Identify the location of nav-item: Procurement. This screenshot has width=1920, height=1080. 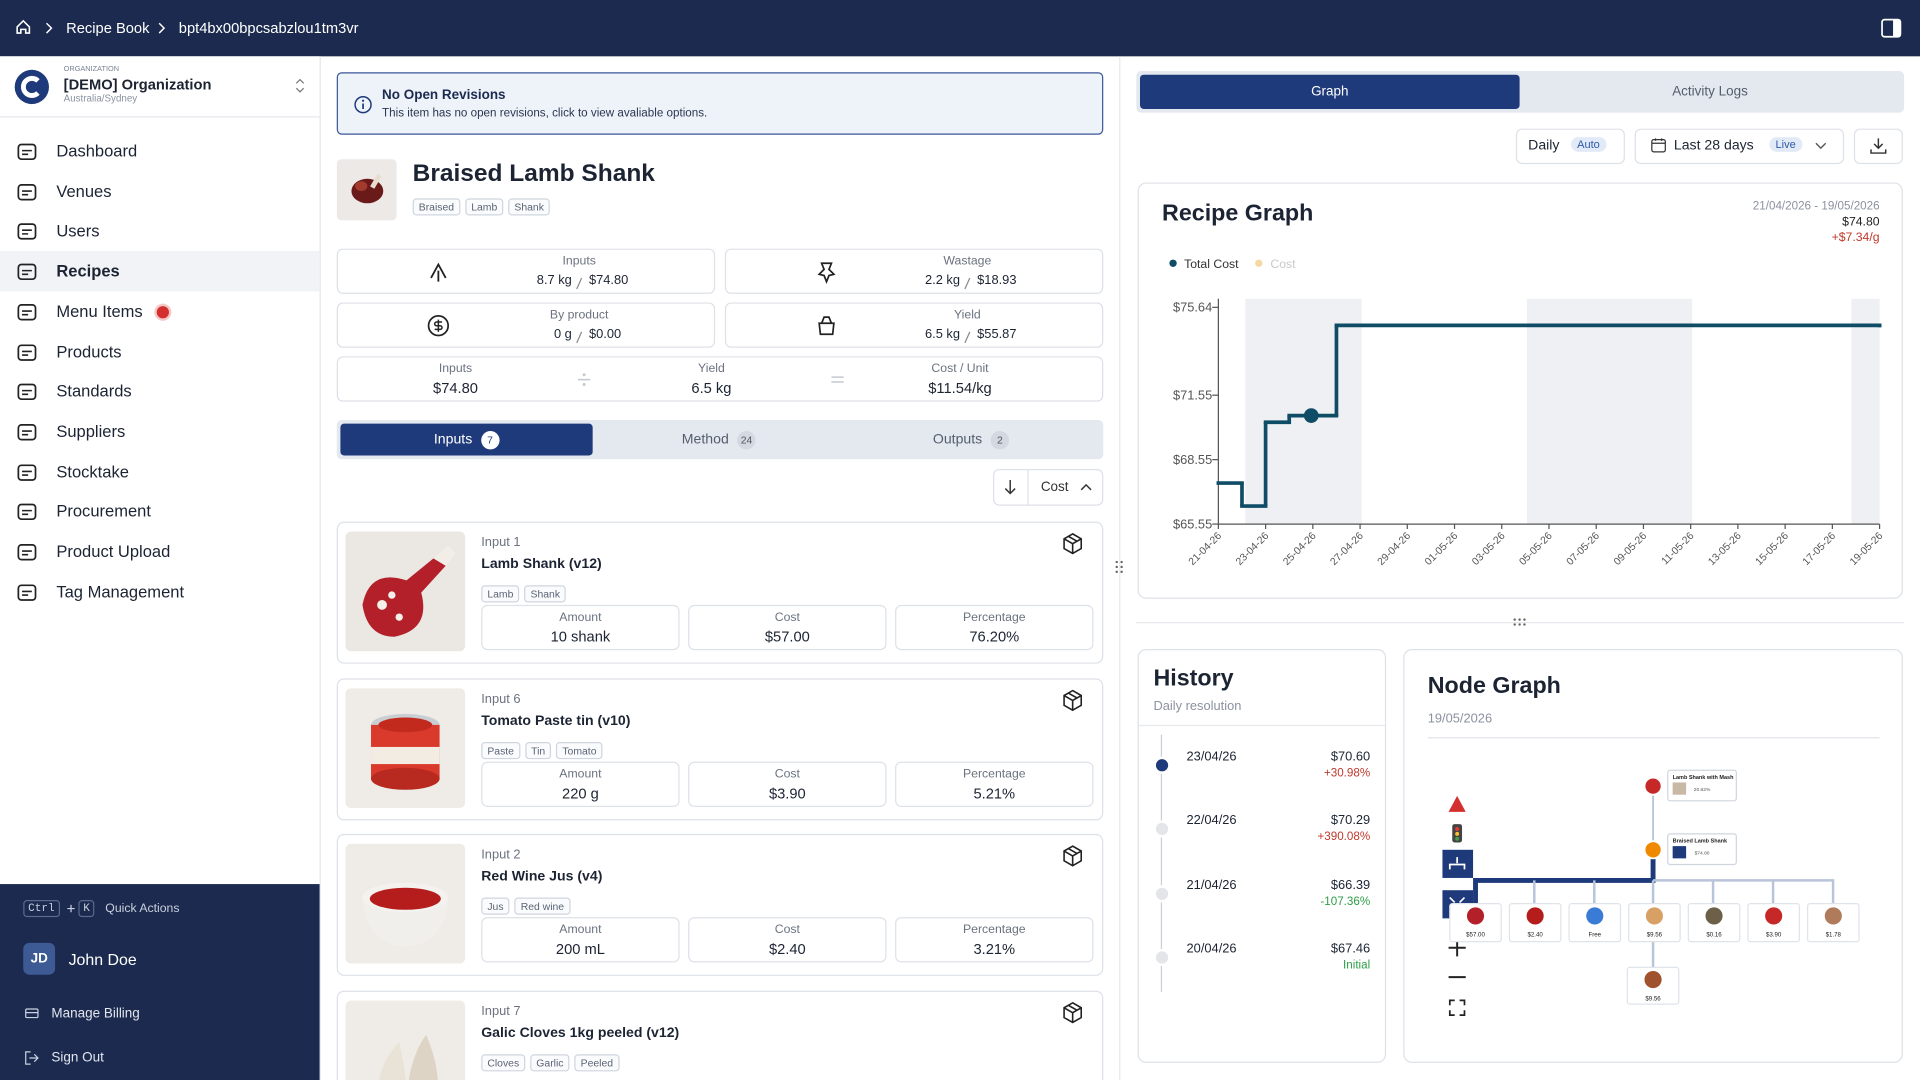
(103, 511).